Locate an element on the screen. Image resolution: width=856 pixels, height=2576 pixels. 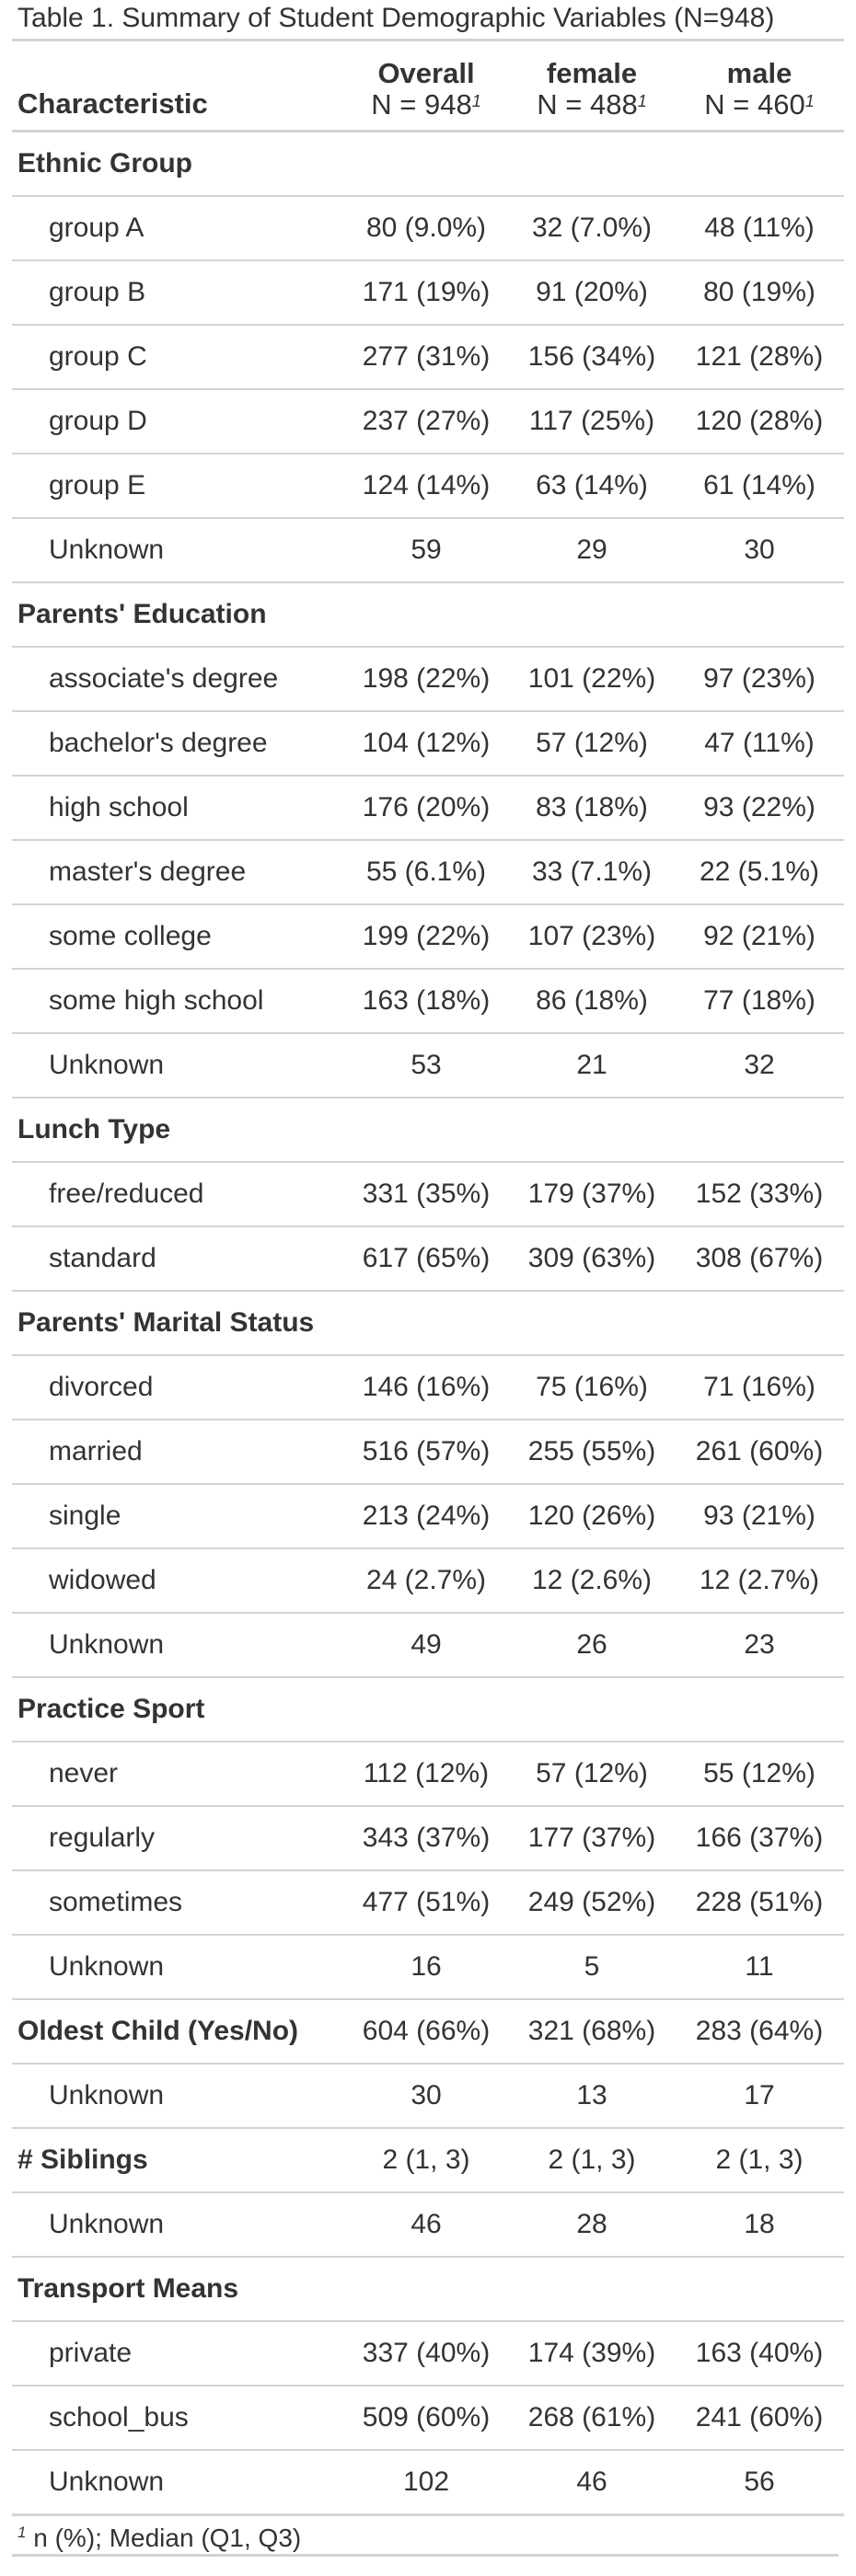
cell-male: 11 is located at coordinates (759, 1967).